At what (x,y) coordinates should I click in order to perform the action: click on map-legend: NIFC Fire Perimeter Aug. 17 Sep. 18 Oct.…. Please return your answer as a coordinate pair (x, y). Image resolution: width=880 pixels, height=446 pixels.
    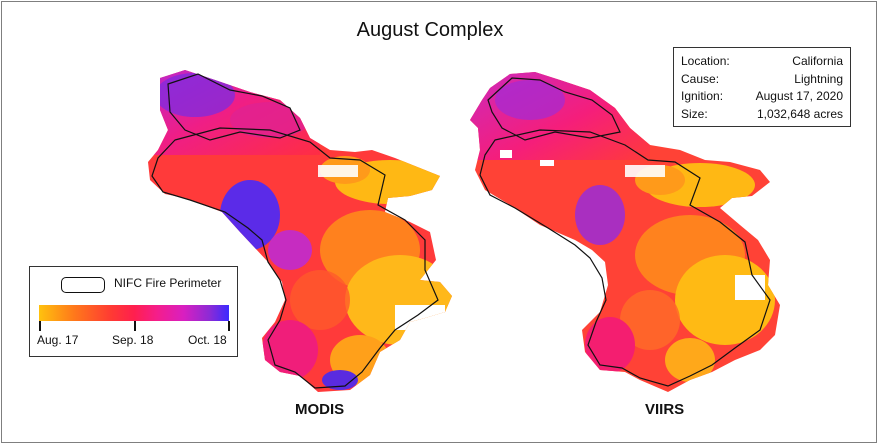
    Looking at the image, I should click on (133, 311).